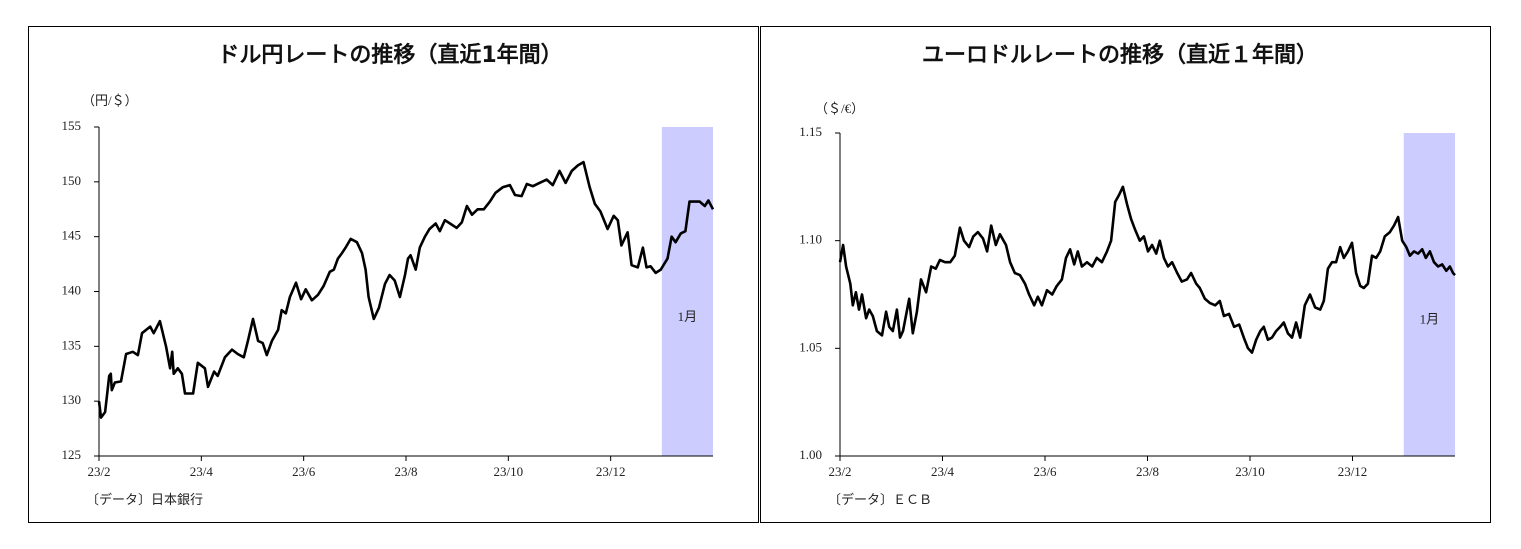 The image size is (1521, 549). I want to click on y-tick-label: 130, so click(72, 399).